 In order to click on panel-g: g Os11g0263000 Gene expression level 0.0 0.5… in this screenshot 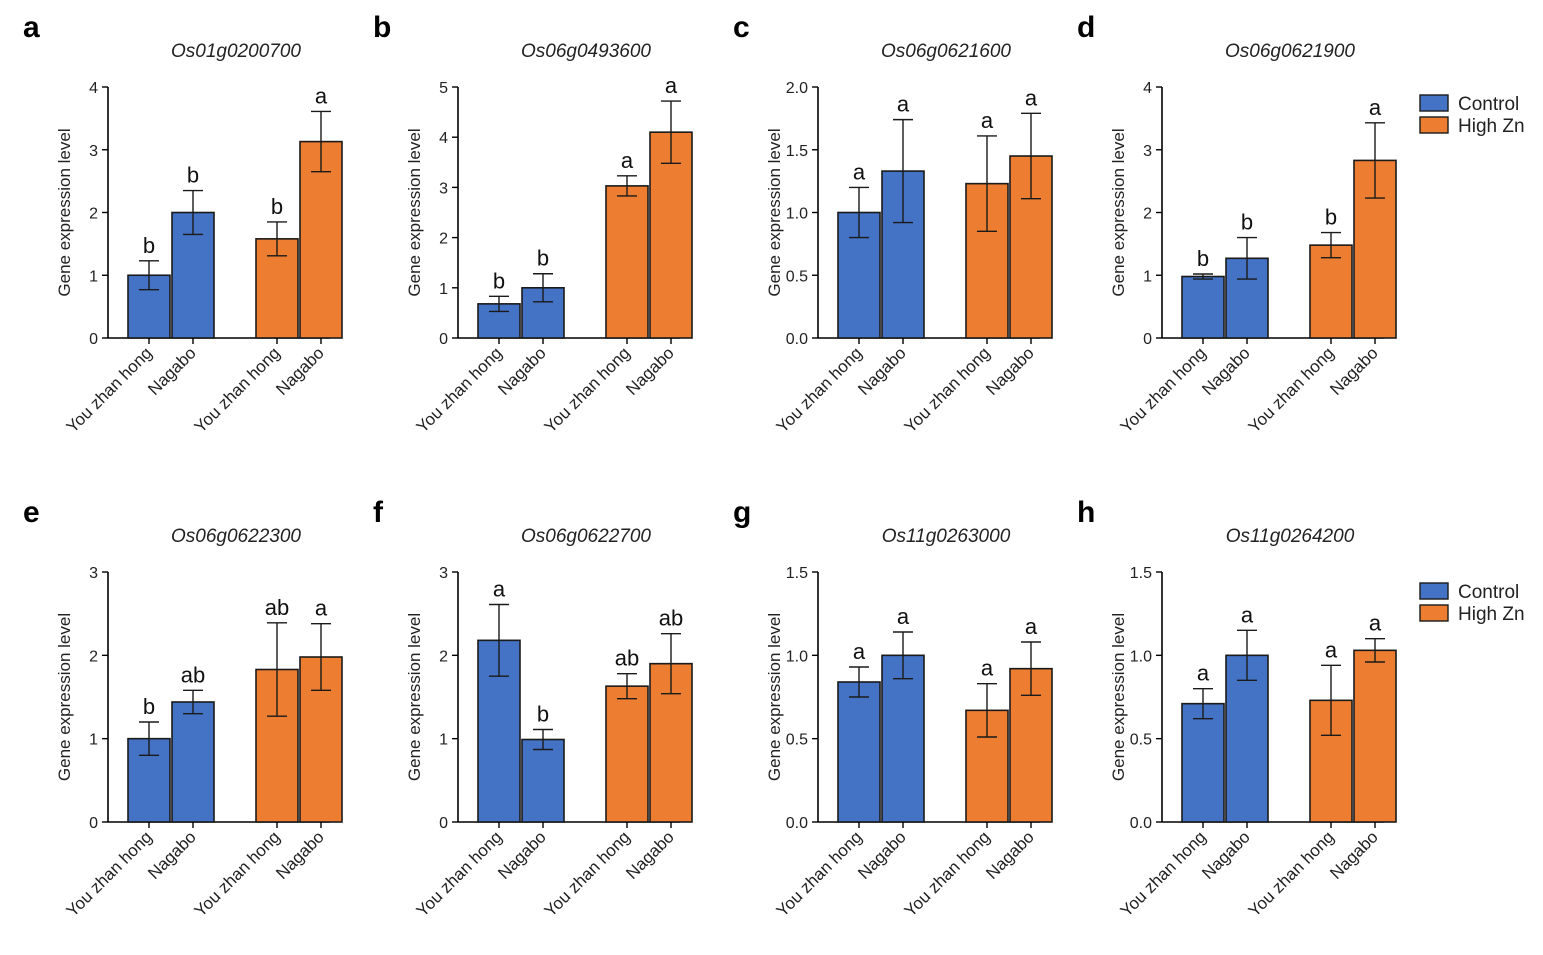, I will do `click(893, 708)`.